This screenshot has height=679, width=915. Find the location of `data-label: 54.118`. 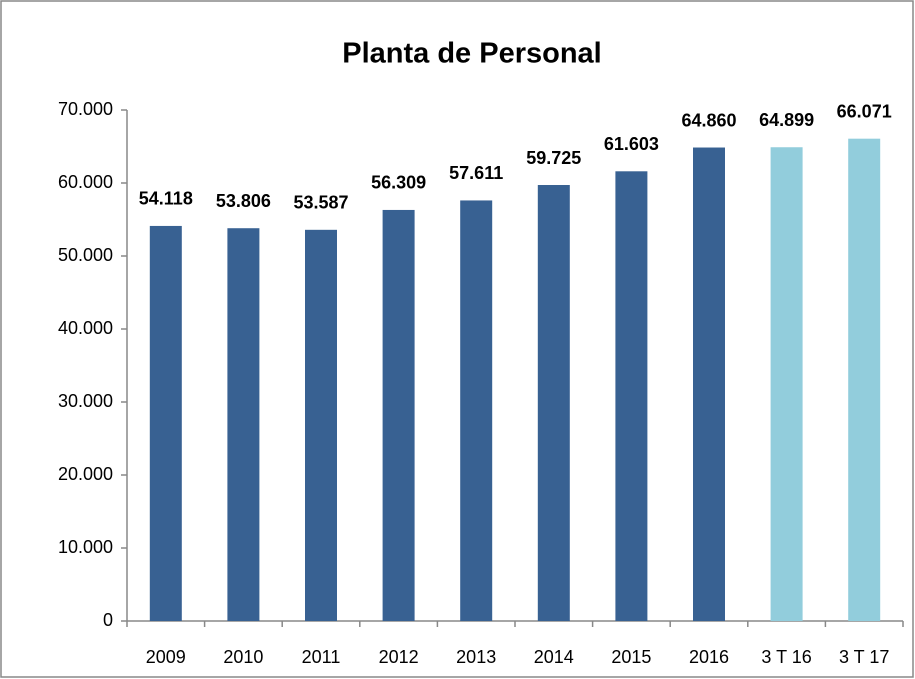

data-label: 54.118 is located at coordinates (166, 199).